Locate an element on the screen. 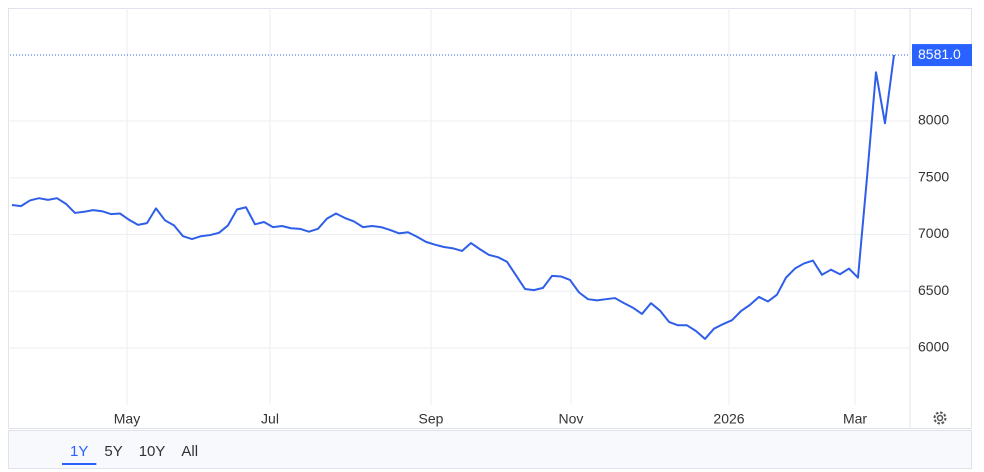 Image resolution: width=984 pixels, height=472 pixels. x-tick-label: Sep is located at coordinates (431, 419).